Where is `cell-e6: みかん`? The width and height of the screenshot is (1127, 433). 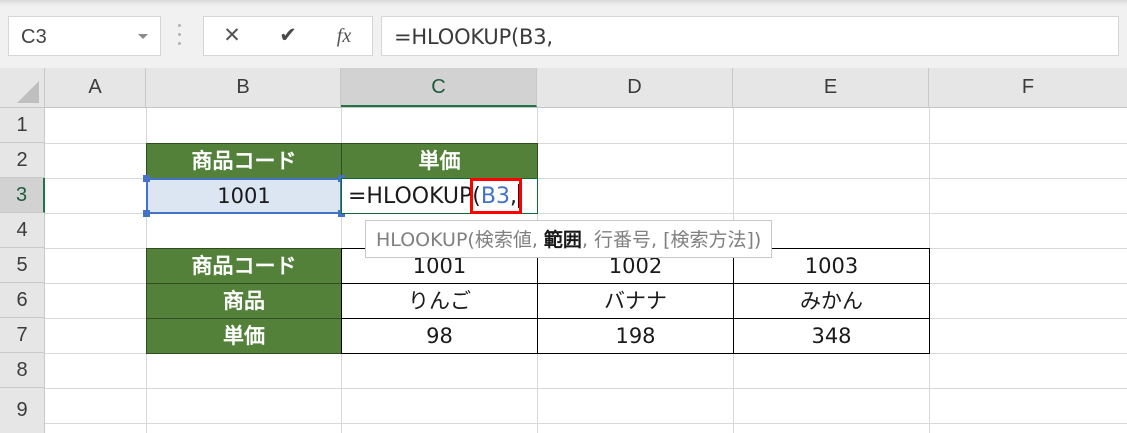
cell-e6: みかん is located at coordinates (831, 301).